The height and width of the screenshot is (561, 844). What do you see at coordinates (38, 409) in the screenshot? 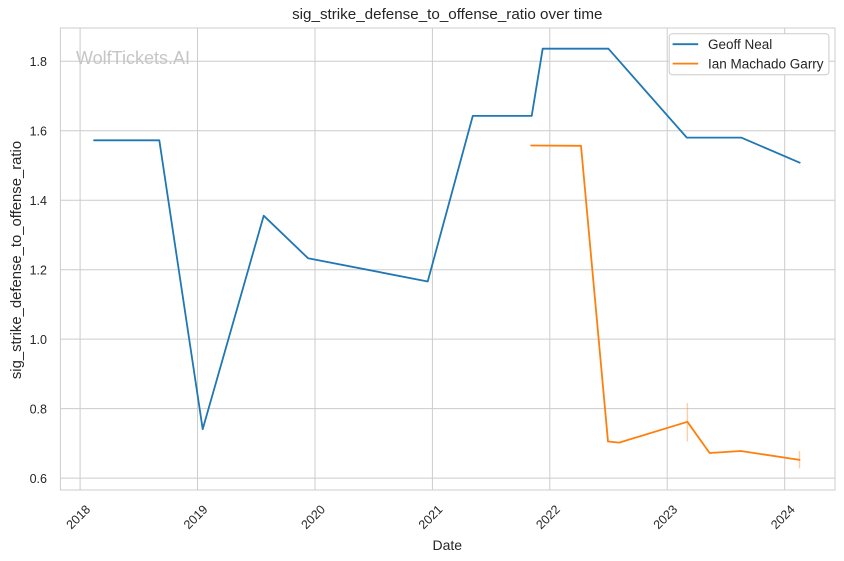
I see `svg-text: 0.8` at bounding box center [38, 409].